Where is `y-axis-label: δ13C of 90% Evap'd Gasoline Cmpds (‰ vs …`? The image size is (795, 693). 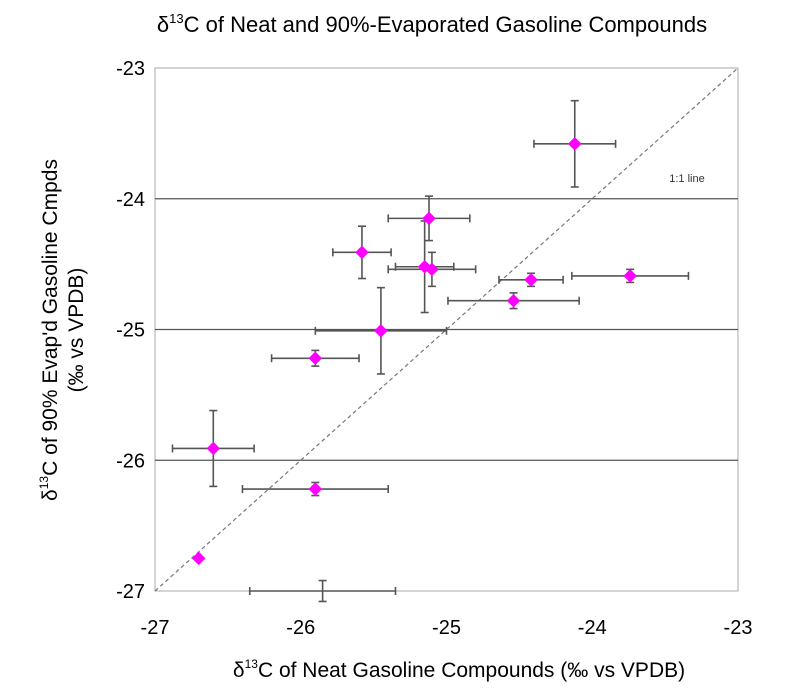
y-axis-label: δ13C of 90% Evap'd Gasoline Cmpds (‰ vs … is located at coordinates (62, 330).